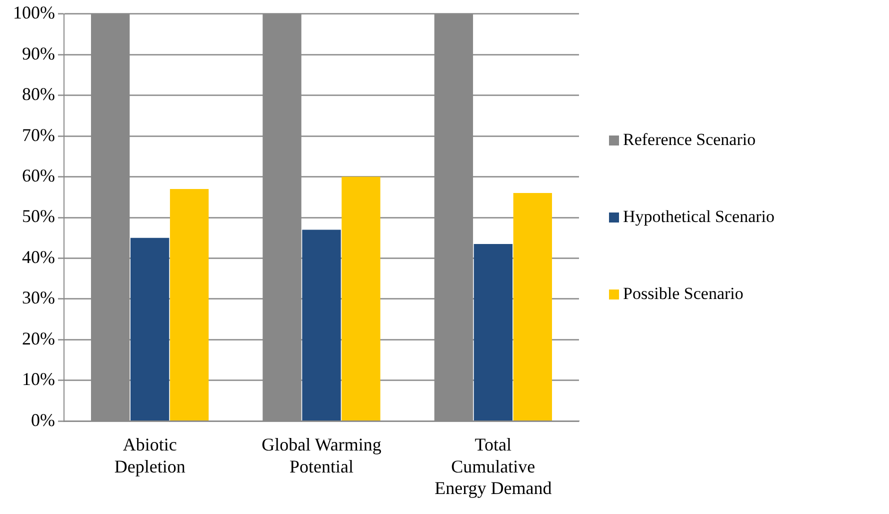 The width and height of the screenshot is (889, 514). What do you see at coordinates (38, 379) in the screenshot?
I see `y-tick-label: 10%` at bounding box center [38, 379].